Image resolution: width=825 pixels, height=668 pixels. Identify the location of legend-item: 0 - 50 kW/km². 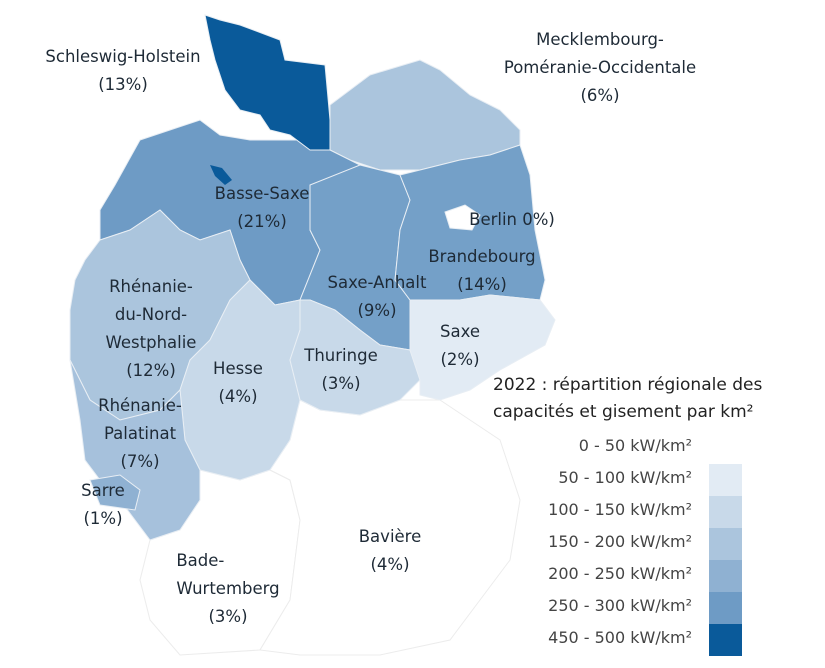
(611, 448).